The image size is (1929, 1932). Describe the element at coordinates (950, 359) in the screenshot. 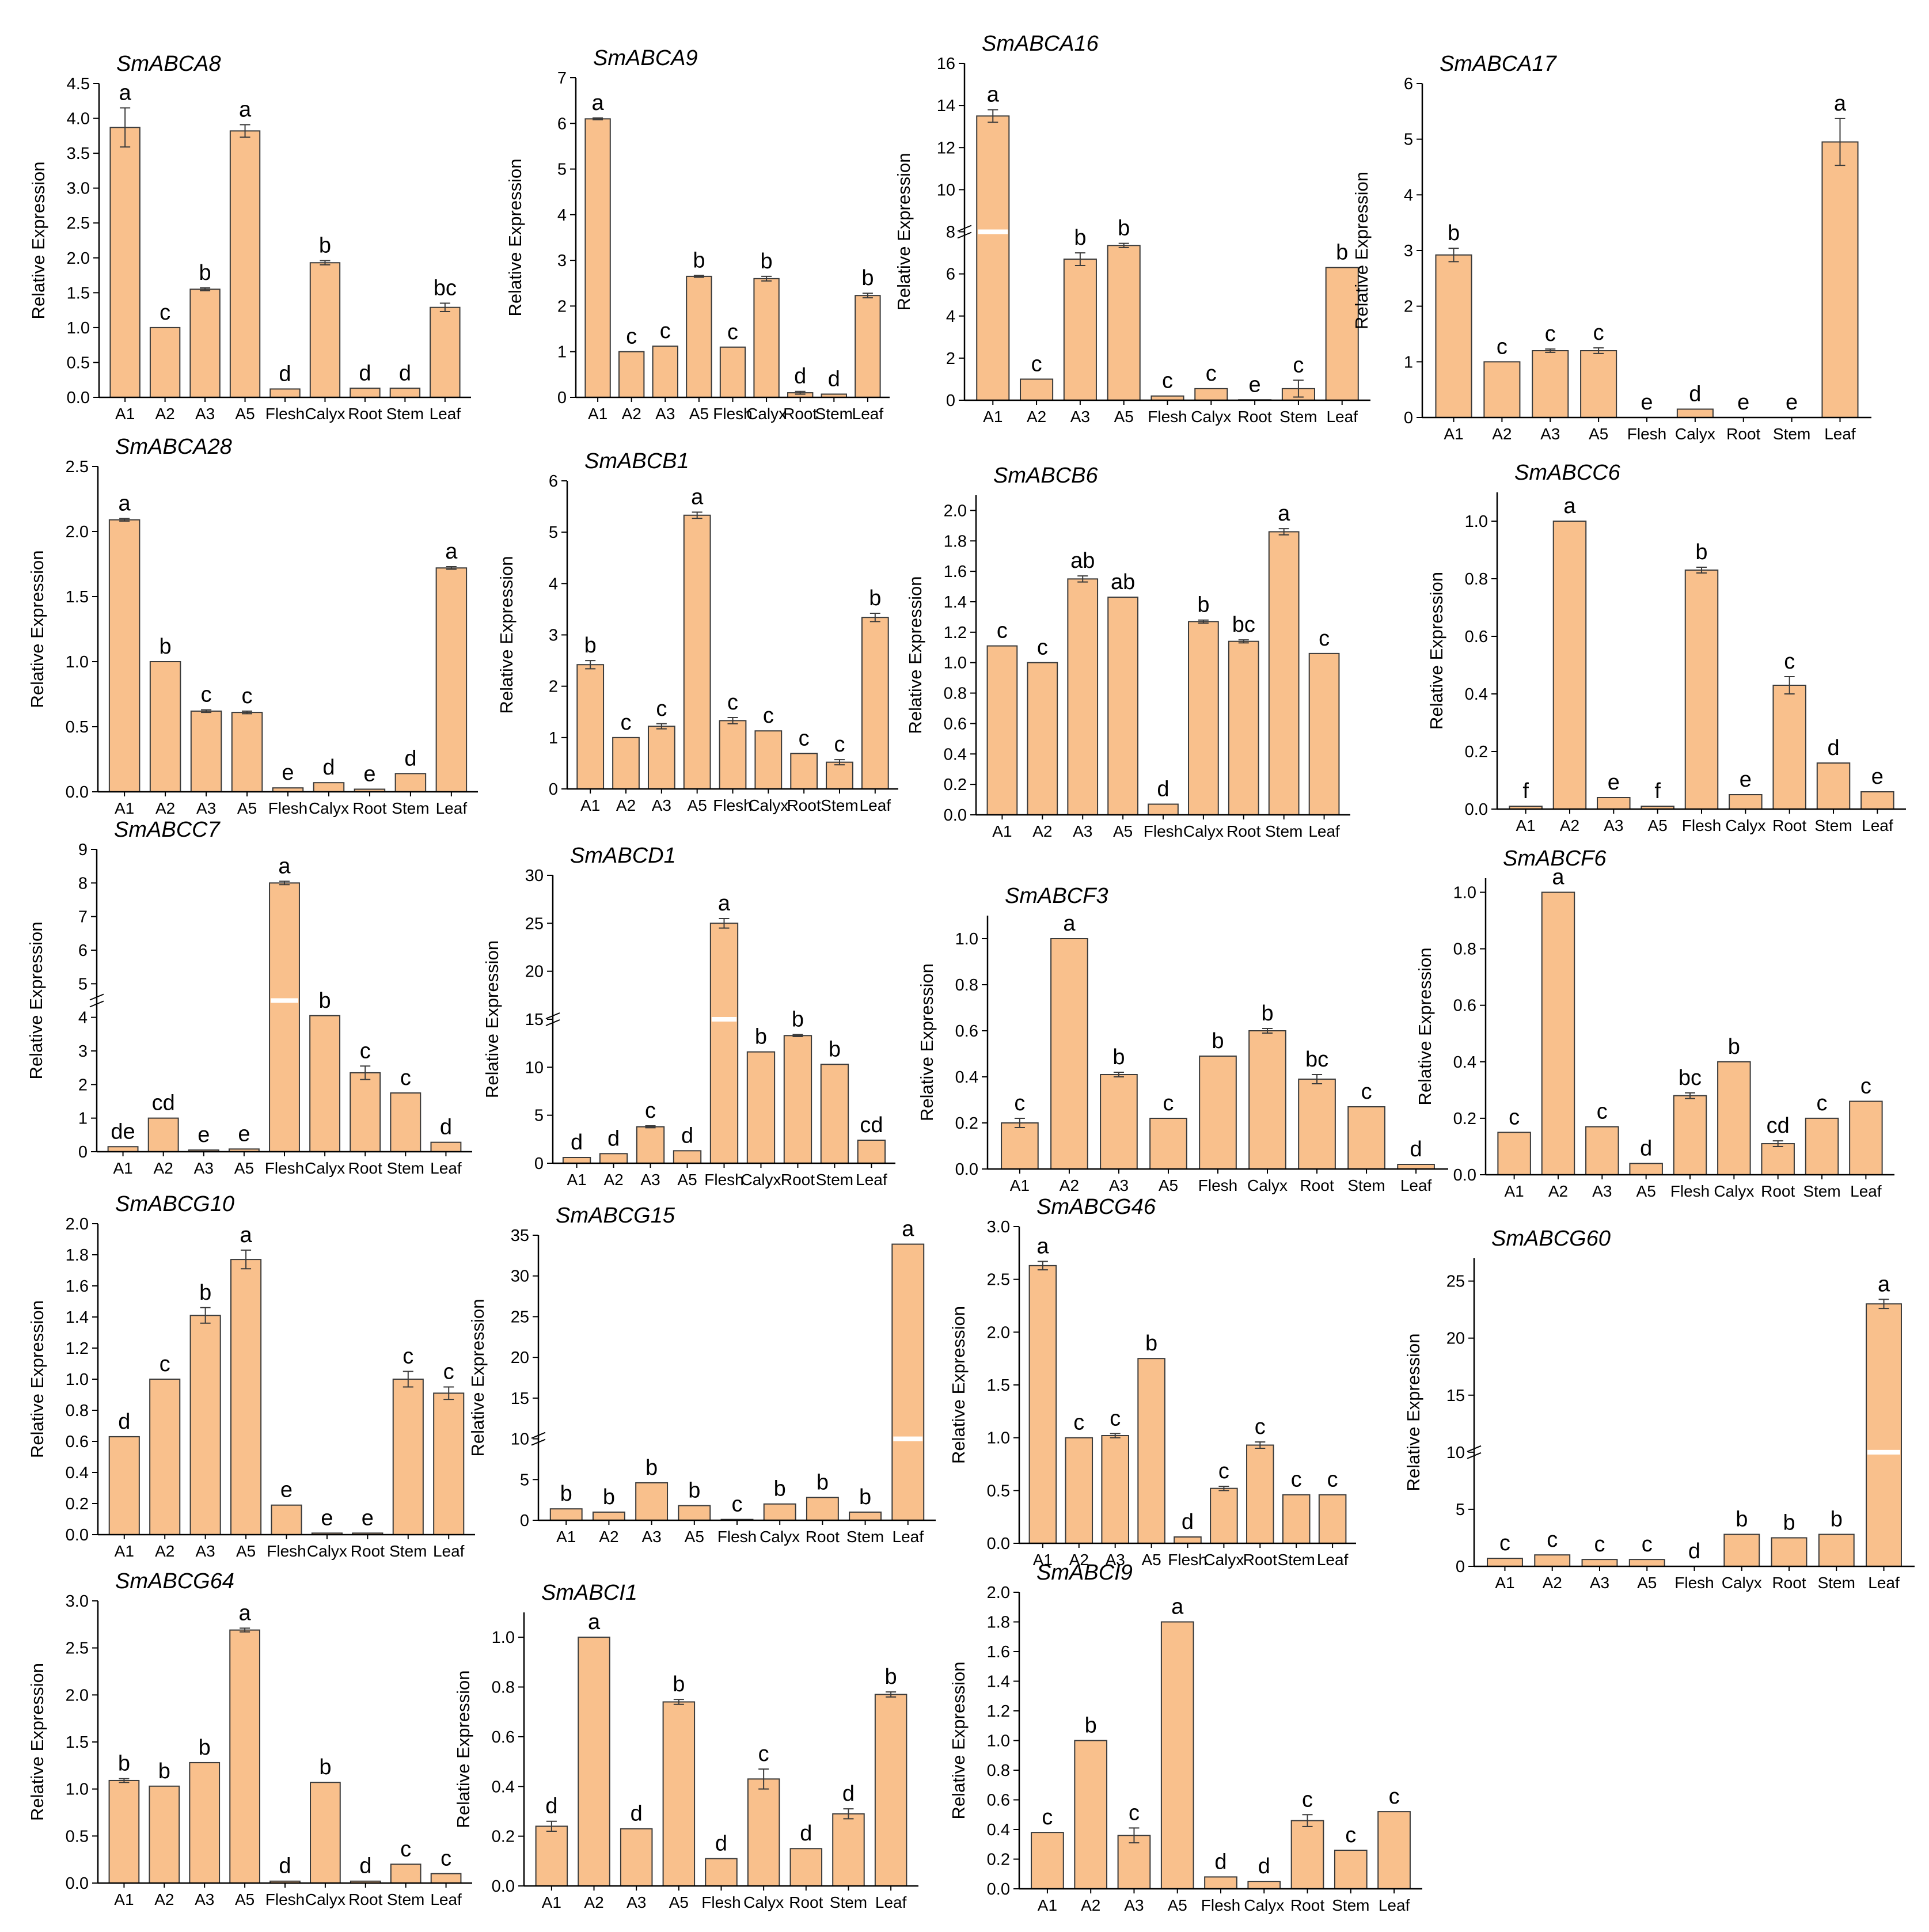

I see `y-tick-label: 2` at that location.